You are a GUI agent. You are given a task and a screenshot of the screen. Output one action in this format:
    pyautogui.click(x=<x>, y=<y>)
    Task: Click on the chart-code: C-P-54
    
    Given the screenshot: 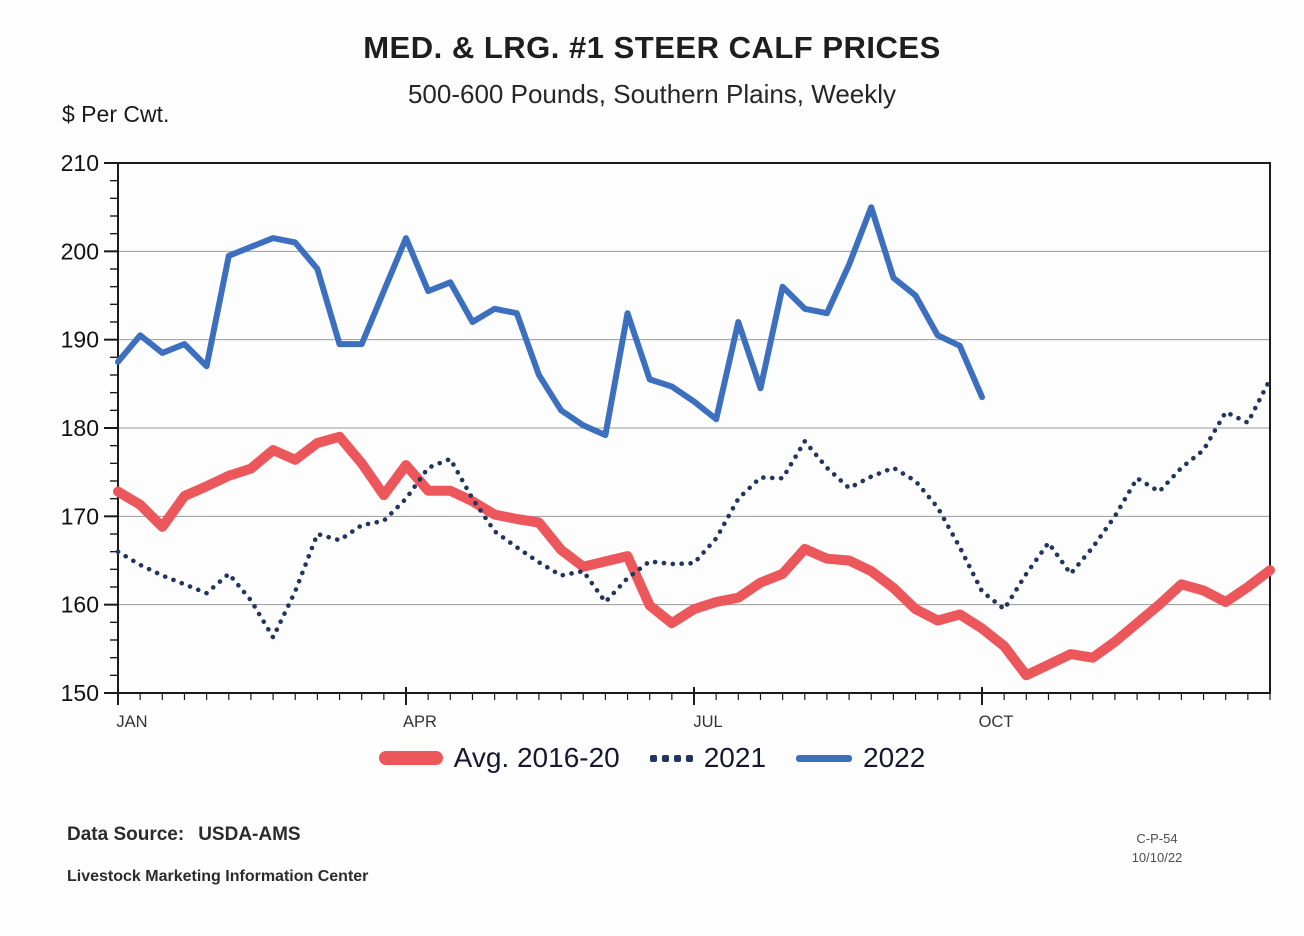 What is the action you would take?
    pyautogui.click(x=1157, y=838)
    